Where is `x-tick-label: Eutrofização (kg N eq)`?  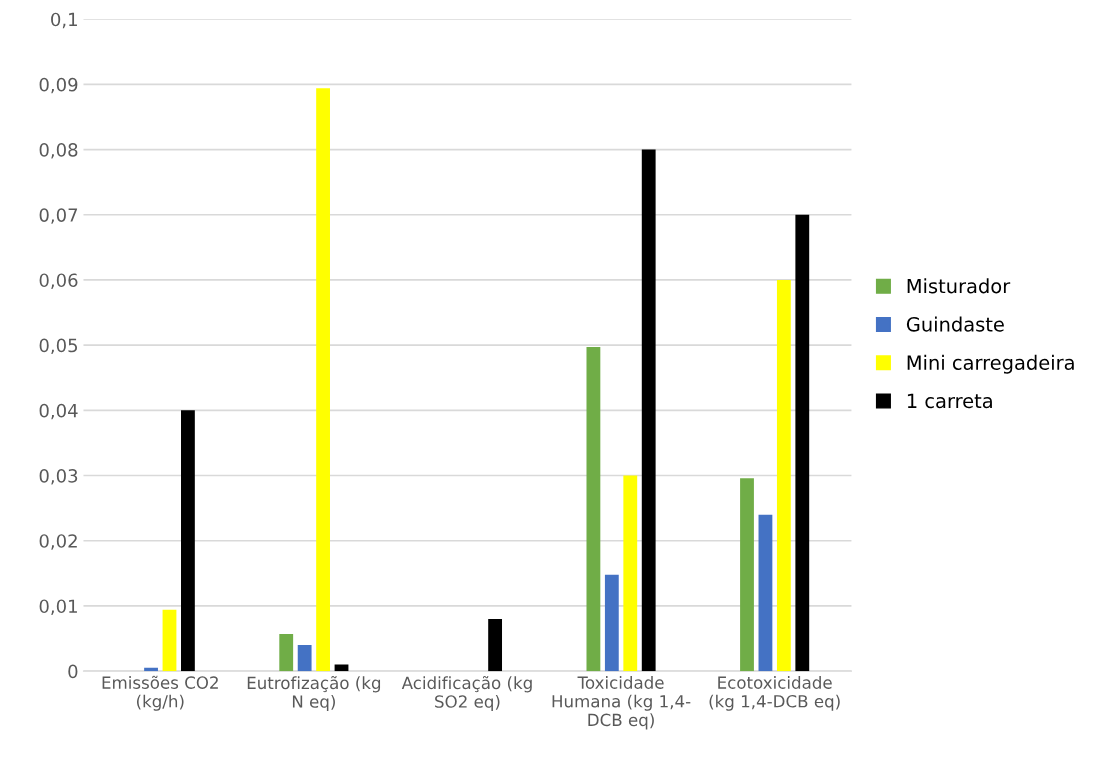
x-tick-label: Eutrofização (kg N eq) is located at coordinates (314, 693).